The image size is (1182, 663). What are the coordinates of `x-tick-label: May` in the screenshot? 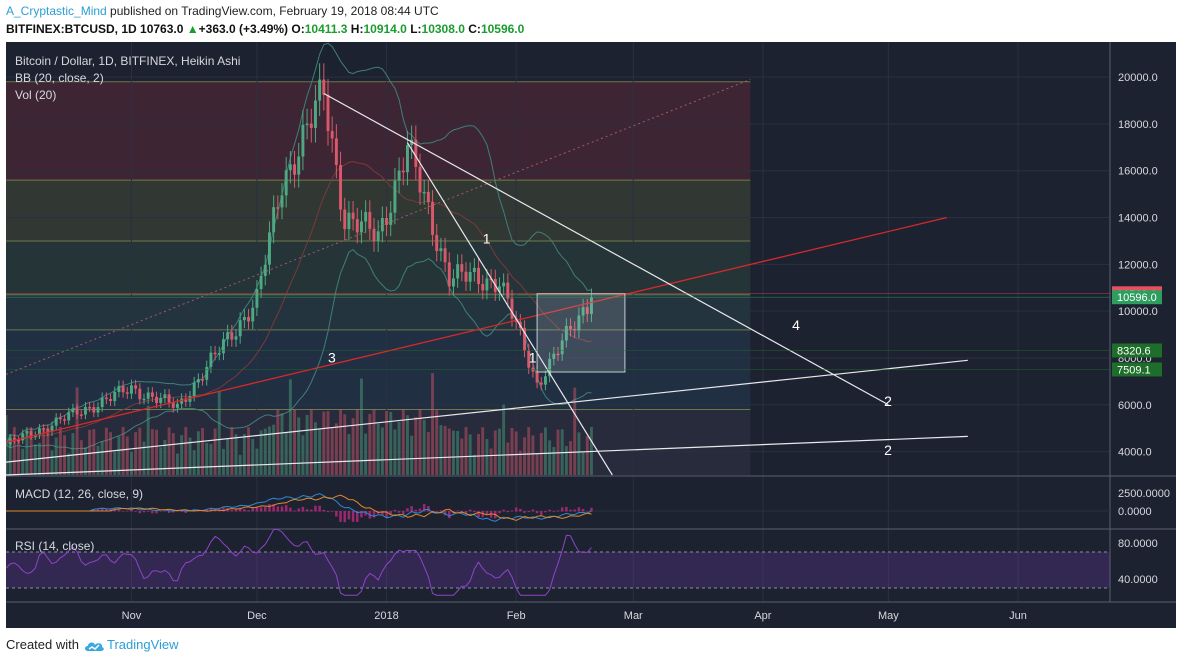 It's located at (888, 616).